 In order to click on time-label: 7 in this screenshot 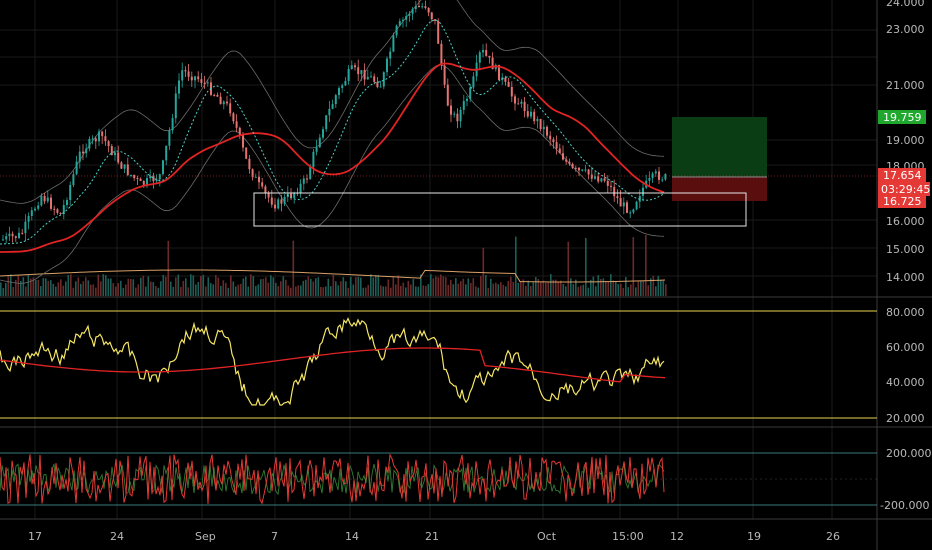, I will do `click(274, 536)`.